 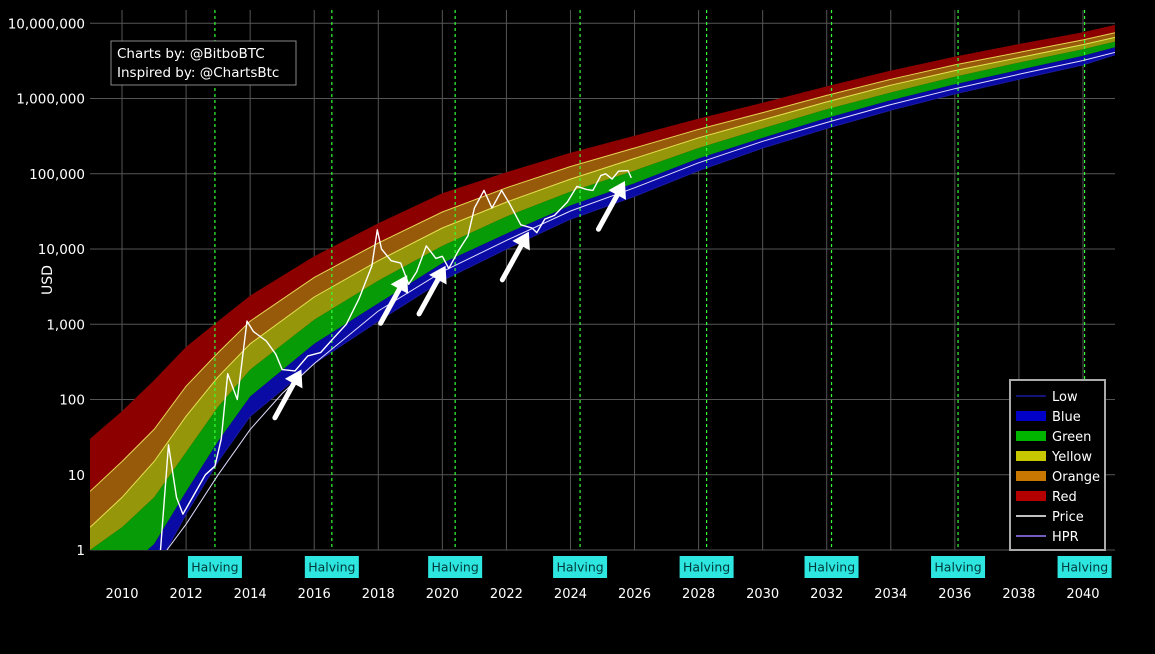 What do you see at coordinates (1018, 594) in the screenshot?
I see `x-tick-label: 2038` at bounding box center [1018, 594].